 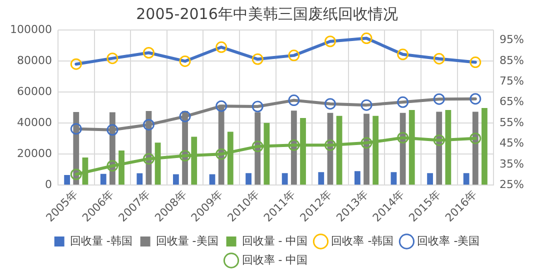 What do you see at coordinates (48, 184) in the screenshot?
I see `y-tick-label: 0` at bounding box center [48, 184].